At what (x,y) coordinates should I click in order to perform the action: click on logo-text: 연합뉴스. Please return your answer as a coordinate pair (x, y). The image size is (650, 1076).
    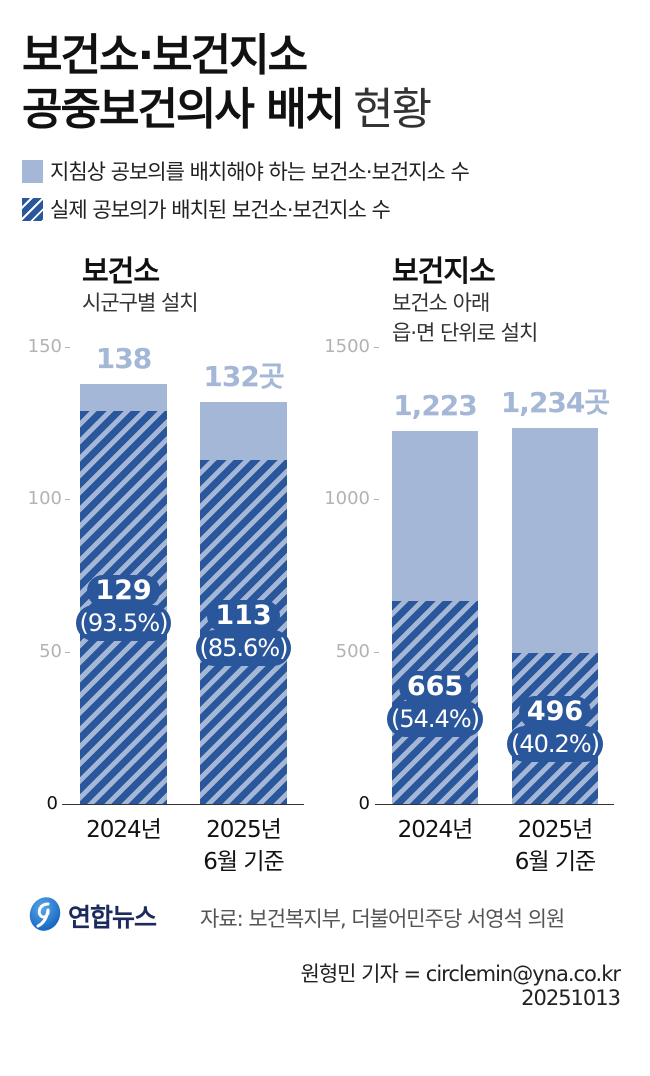
    Looking at the image, I should click on (112, 917).